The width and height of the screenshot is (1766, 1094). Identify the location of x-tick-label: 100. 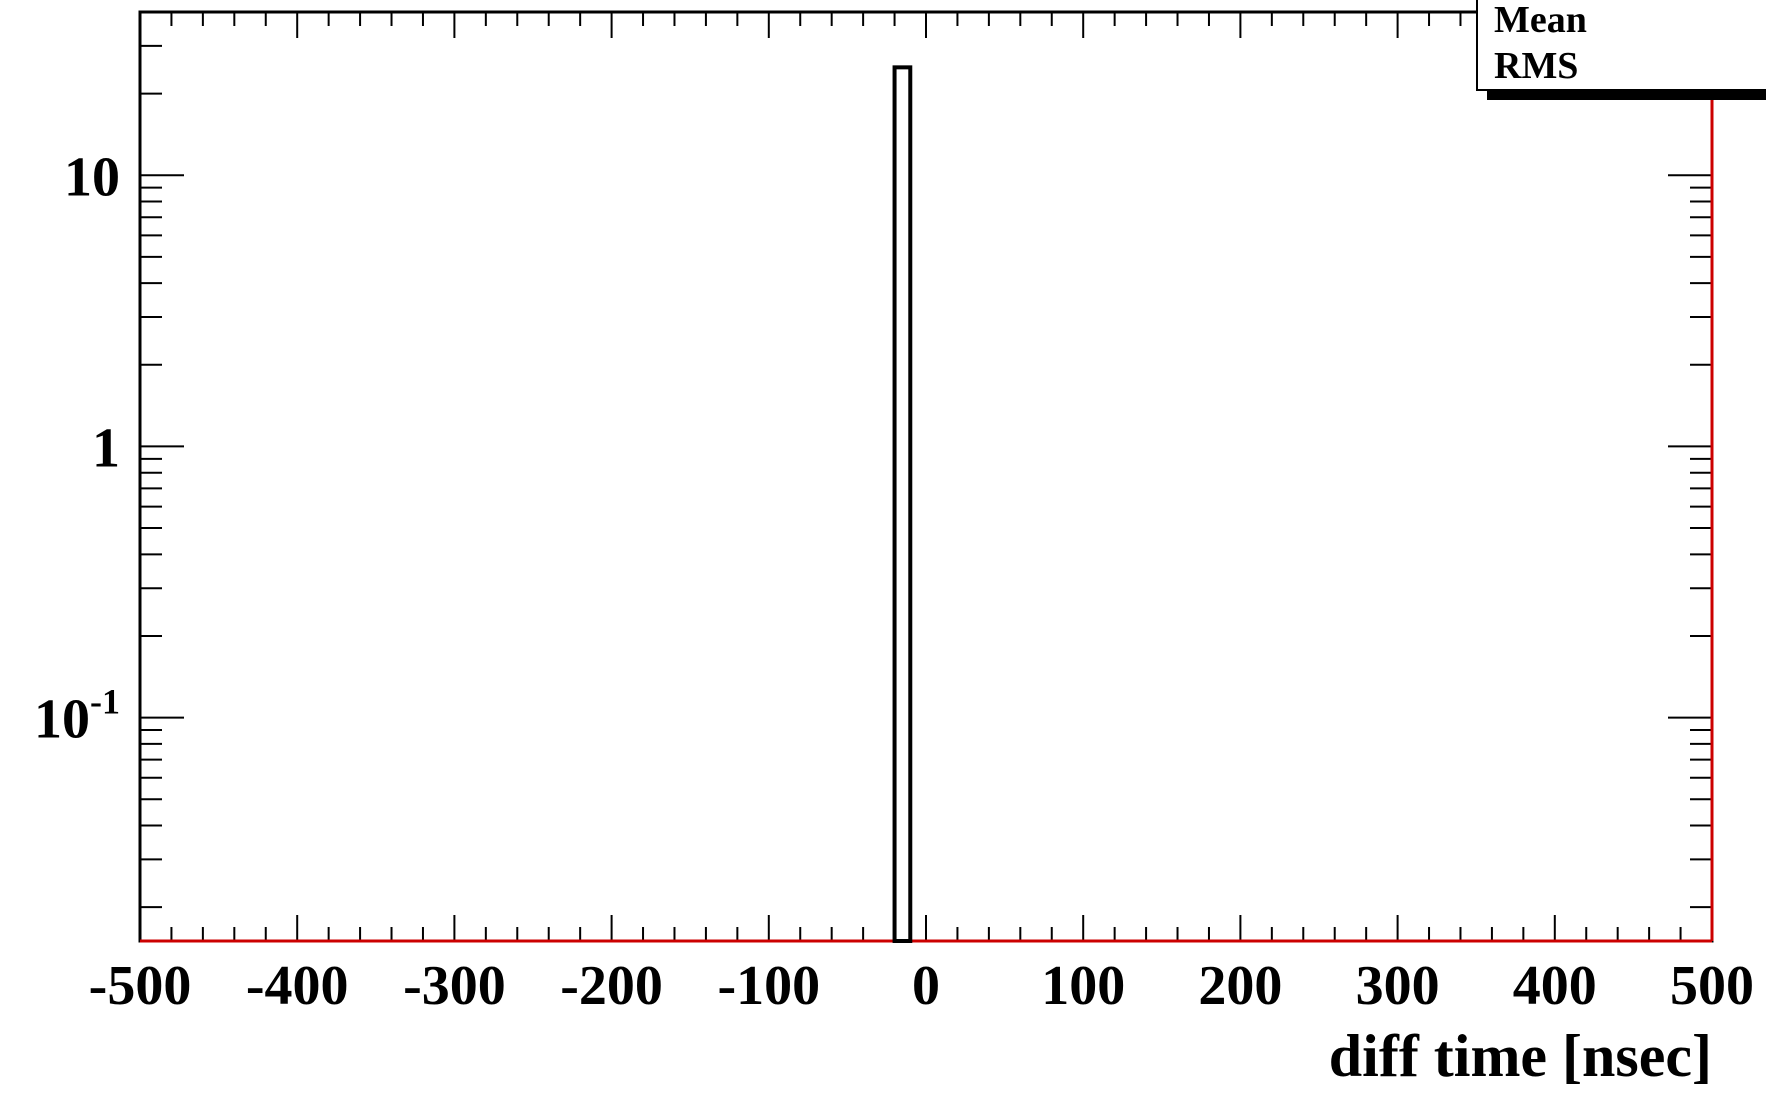
(1083, 986).